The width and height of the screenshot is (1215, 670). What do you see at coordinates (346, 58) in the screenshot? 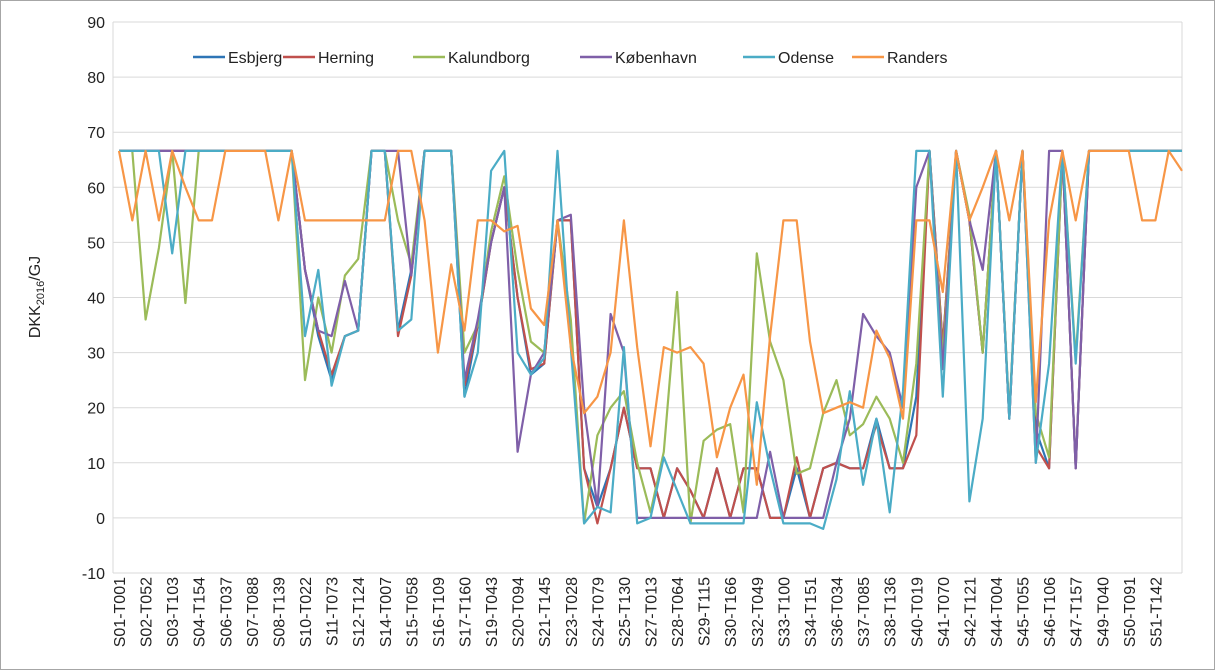
I see `legend-label: Herning` at bounding box center [346, 58].